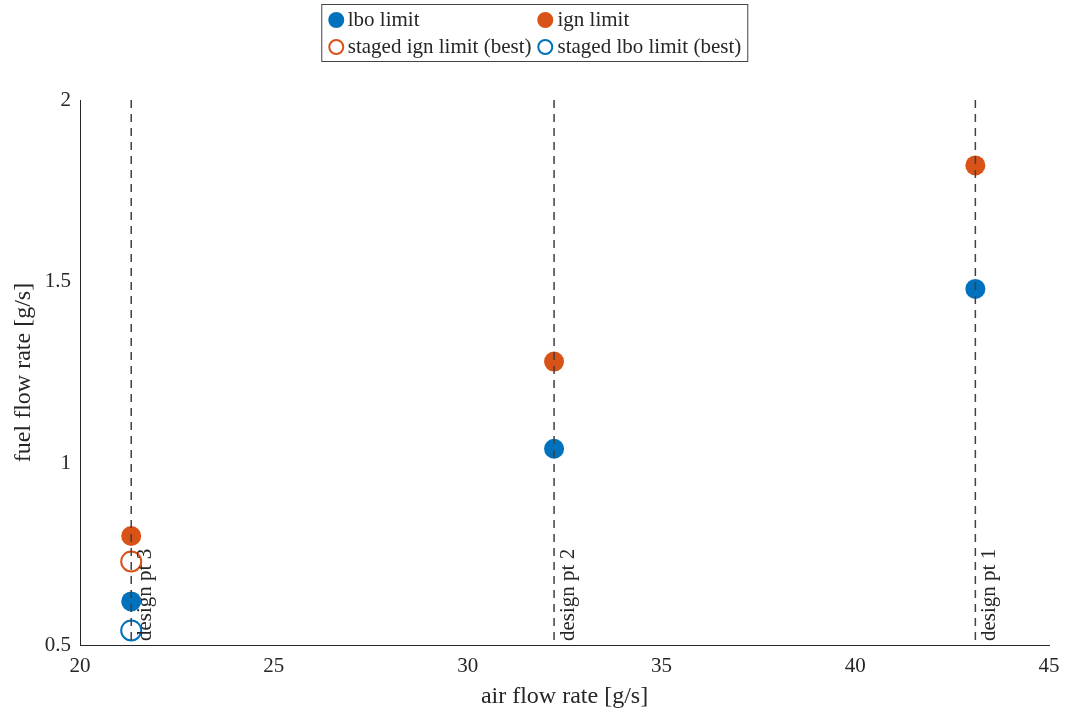 This screenshot has height=716, width=1069. Describe the element at coordinates (80, 665) in the screenshot. I see `x-tick-label: 20` at that location.